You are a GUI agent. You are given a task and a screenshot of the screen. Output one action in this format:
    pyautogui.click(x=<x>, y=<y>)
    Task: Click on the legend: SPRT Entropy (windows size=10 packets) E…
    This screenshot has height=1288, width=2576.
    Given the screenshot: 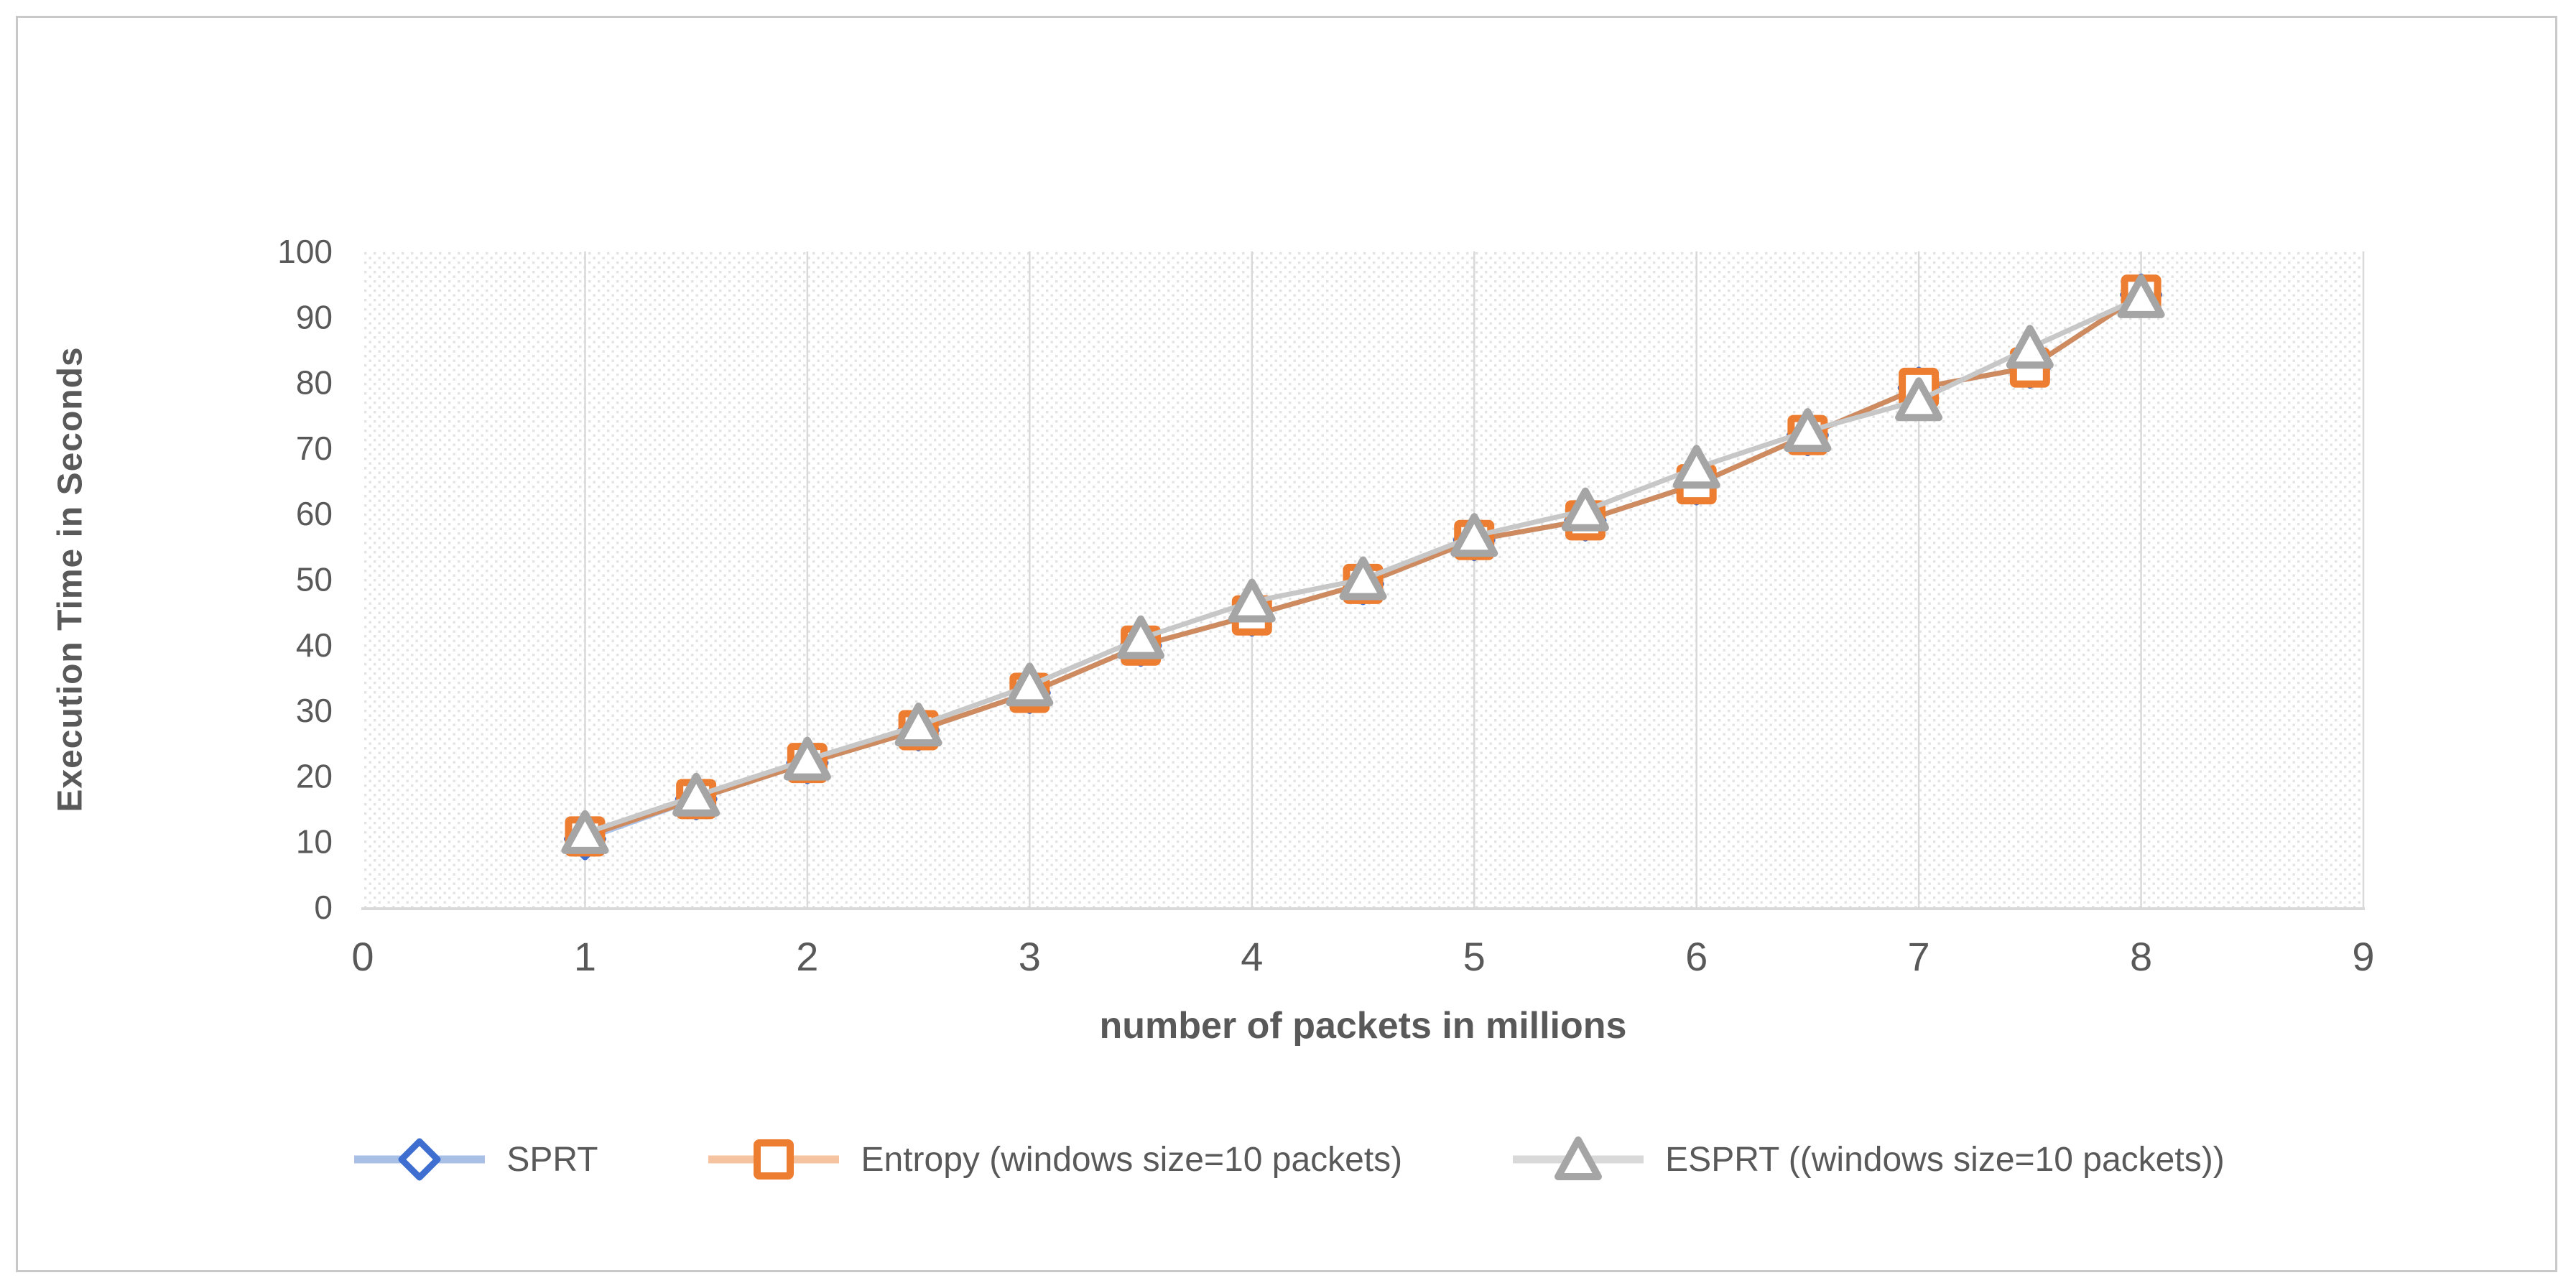 What is the action you would take?
    pyautogui.click(x=1288, y=1159)
    